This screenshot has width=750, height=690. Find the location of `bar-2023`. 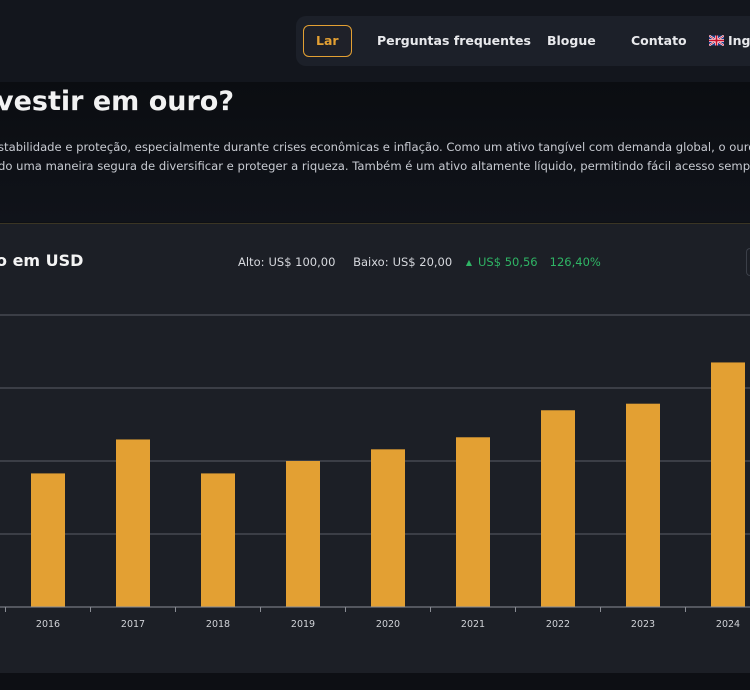

bar-2023 is located at coordinates (643, 505).